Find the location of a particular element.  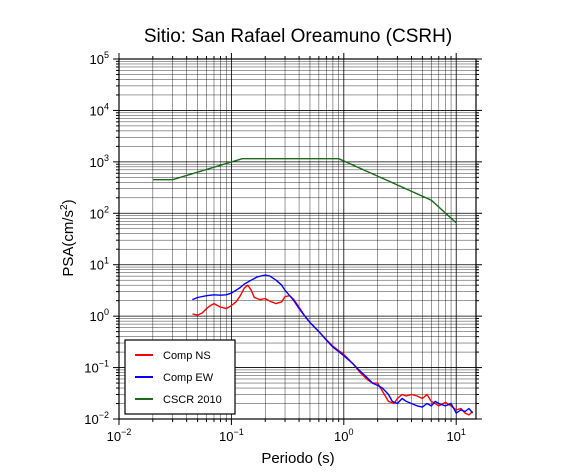

y-tick-label: 10⁻² is located at coordinates (96, 418).